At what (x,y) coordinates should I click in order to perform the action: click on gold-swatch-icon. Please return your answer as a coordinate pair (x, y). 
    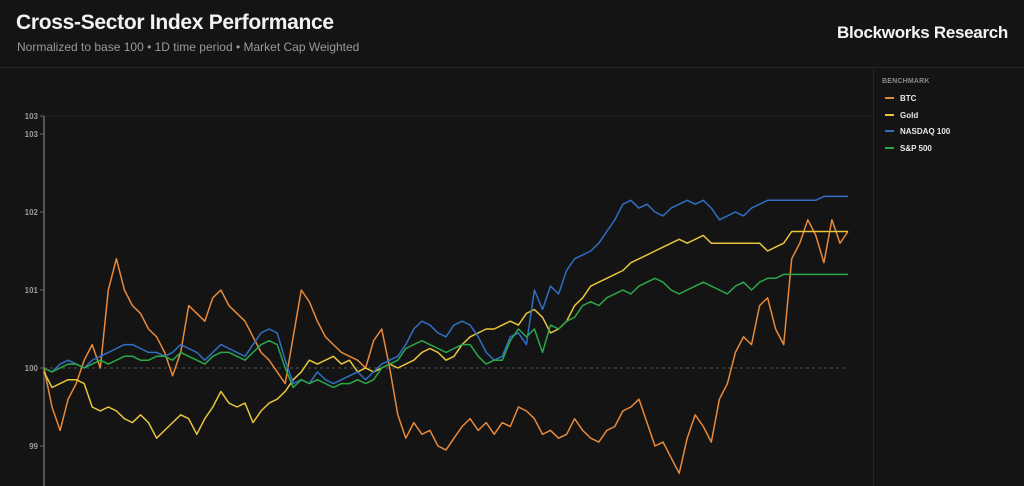
    Looking at the image, I should click on (889, 115).